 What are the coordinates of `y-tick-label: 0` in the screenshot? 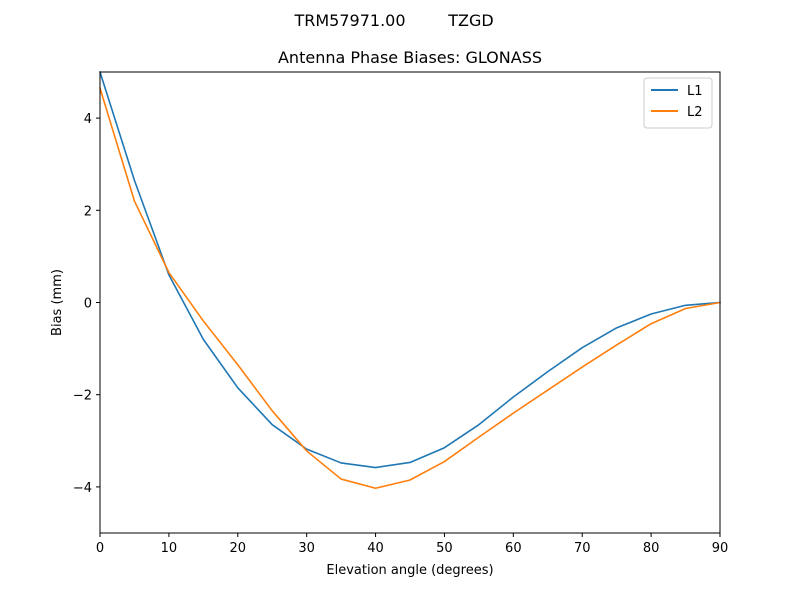 It's located at (88, 304).